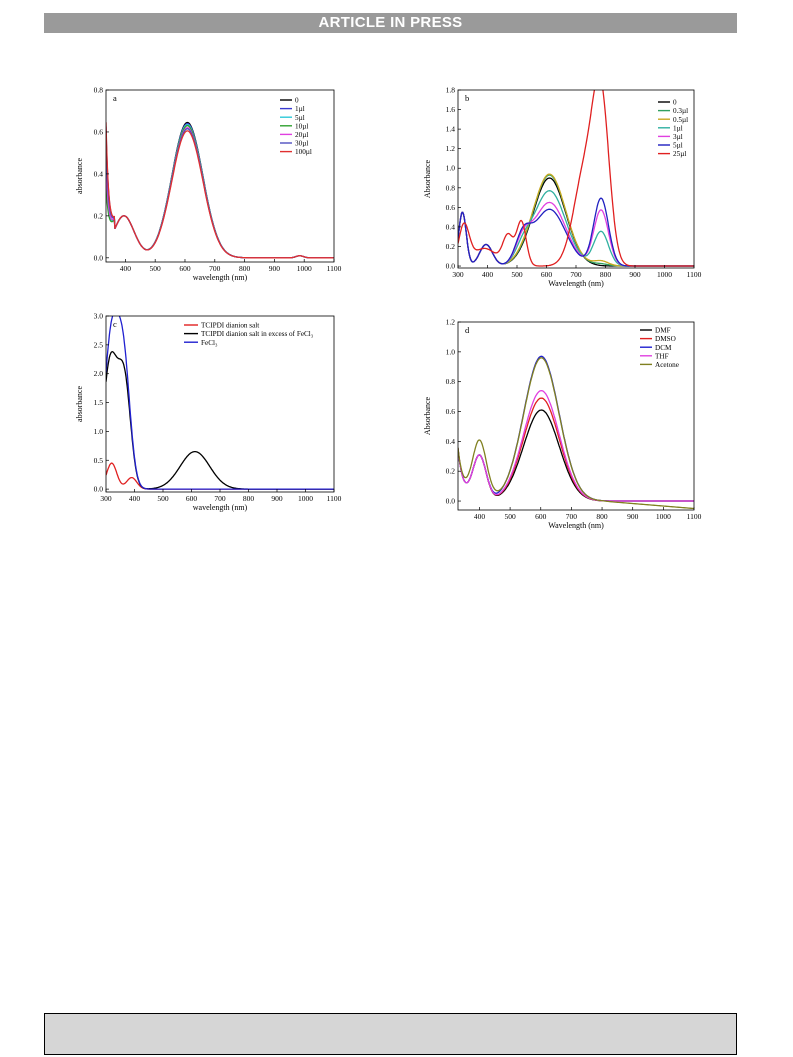 The height and width of the screenshot is (1057, 793). Describe the element at coordinates (115, 324) in the screenshot. I see `panel-label: c` at that location.